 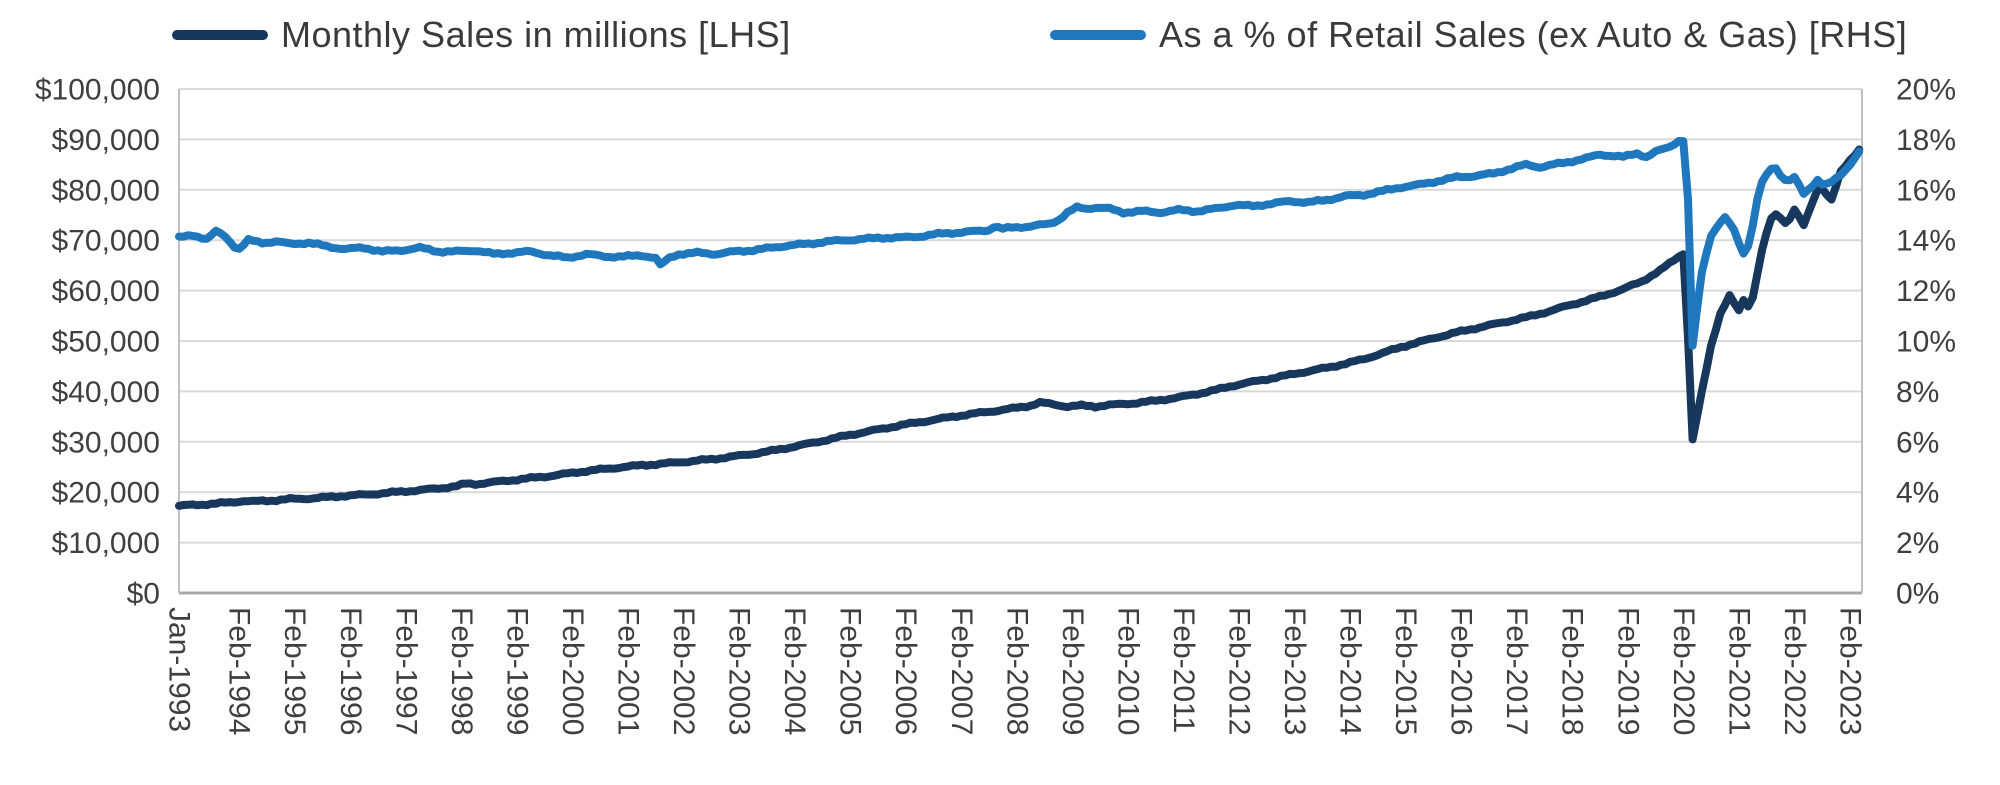 What do you see at coordinates (739, 671) in the screenshot?
I see `x-tick-label: Feb-2003` at bounding box center [739, 671].